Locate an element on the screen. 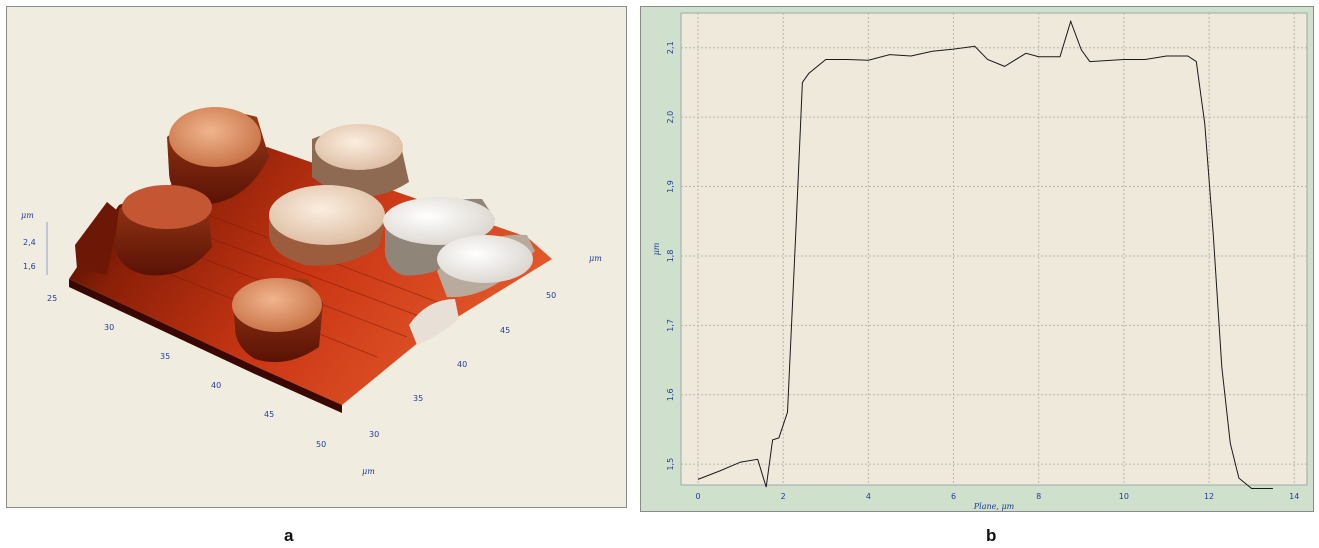 This screenshot has height=548, width=1319. y-tick-label: 40 is located at coordinates (462, 364).